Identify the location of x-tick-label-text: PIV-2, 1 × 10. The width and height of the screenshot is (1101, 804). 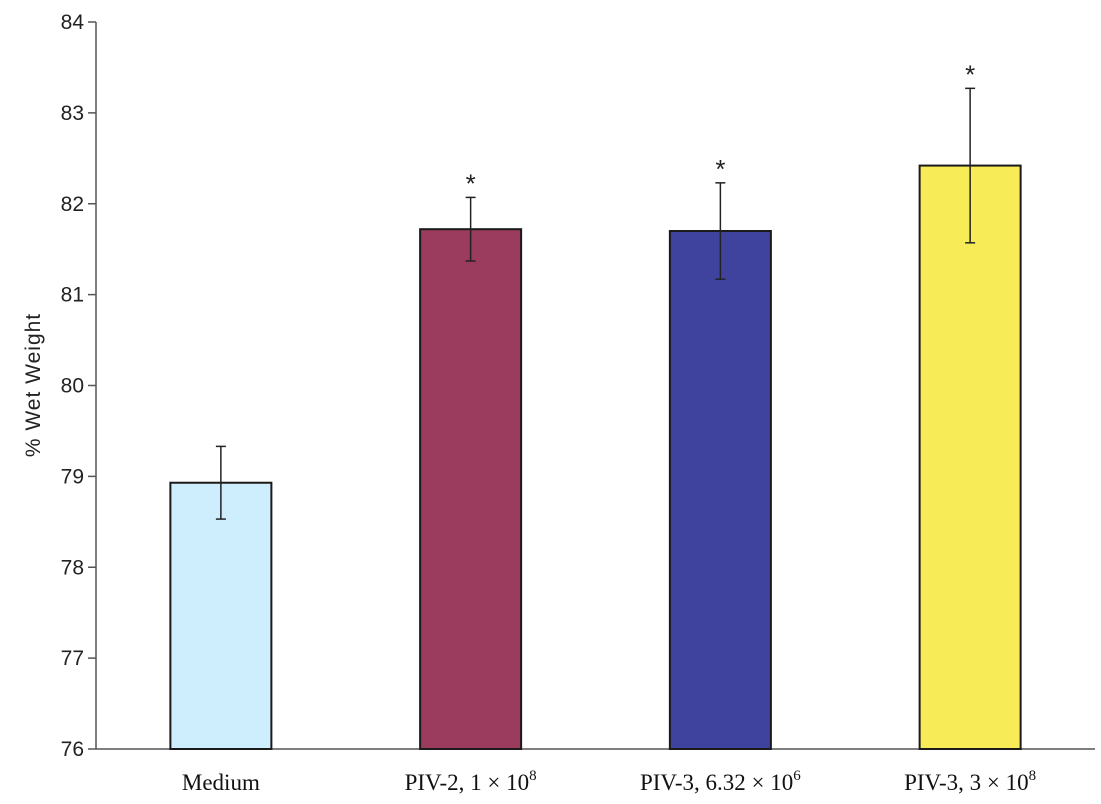
(467, 782).